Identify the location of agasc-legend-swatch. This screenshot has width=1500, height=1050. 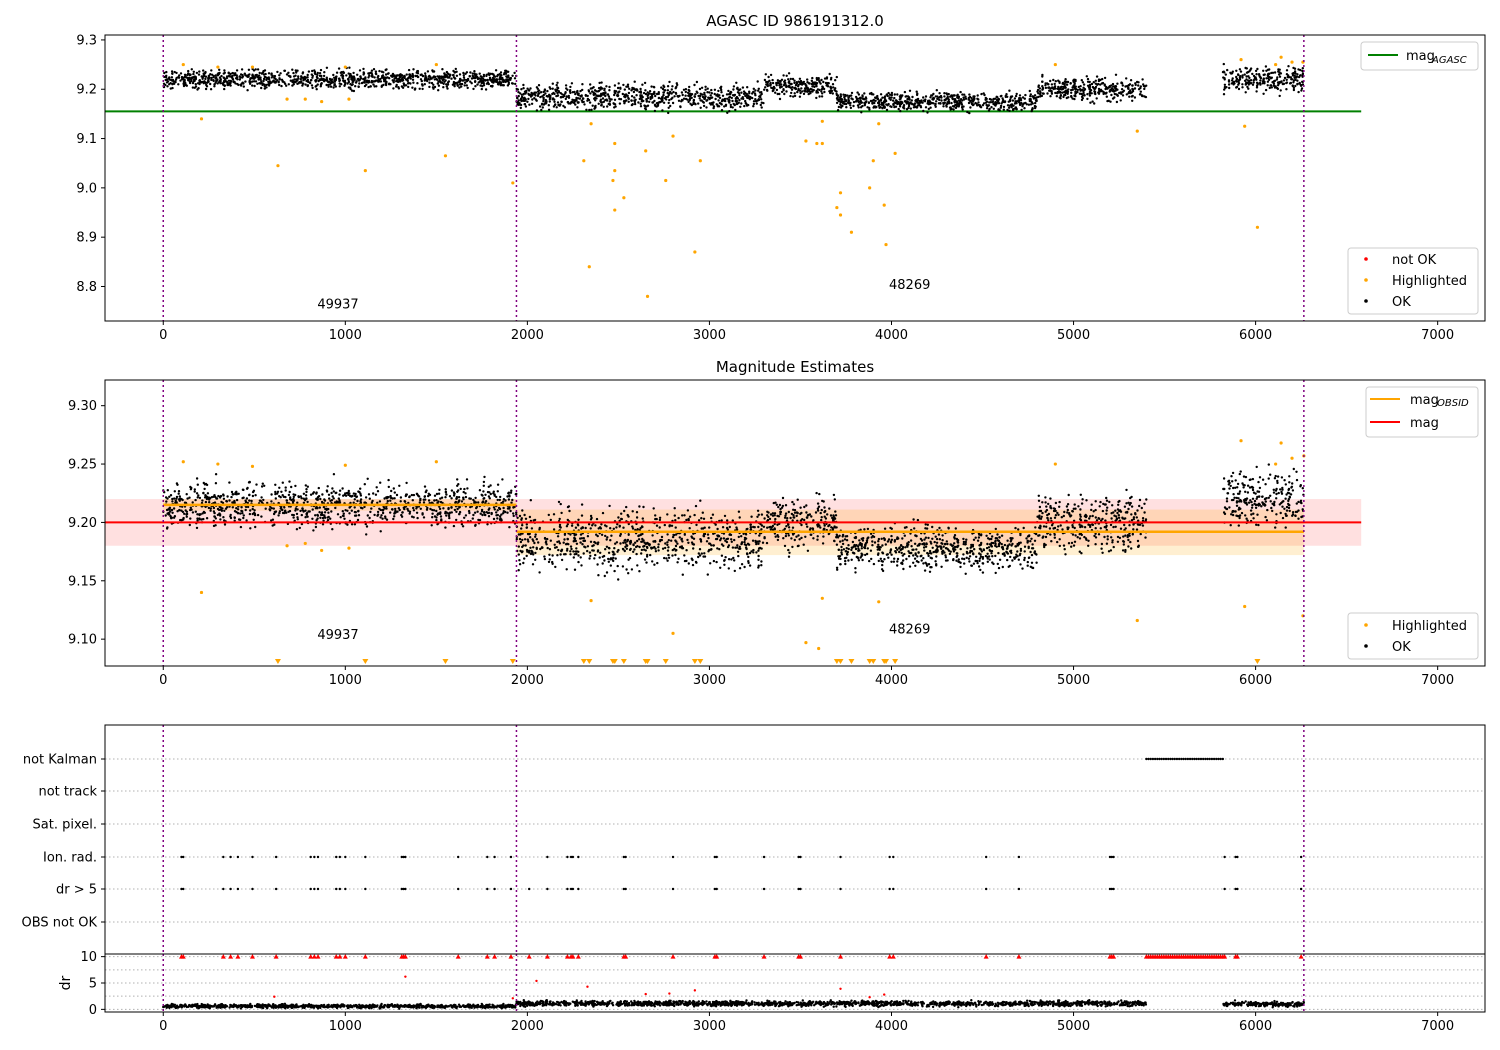
(1366, 259).